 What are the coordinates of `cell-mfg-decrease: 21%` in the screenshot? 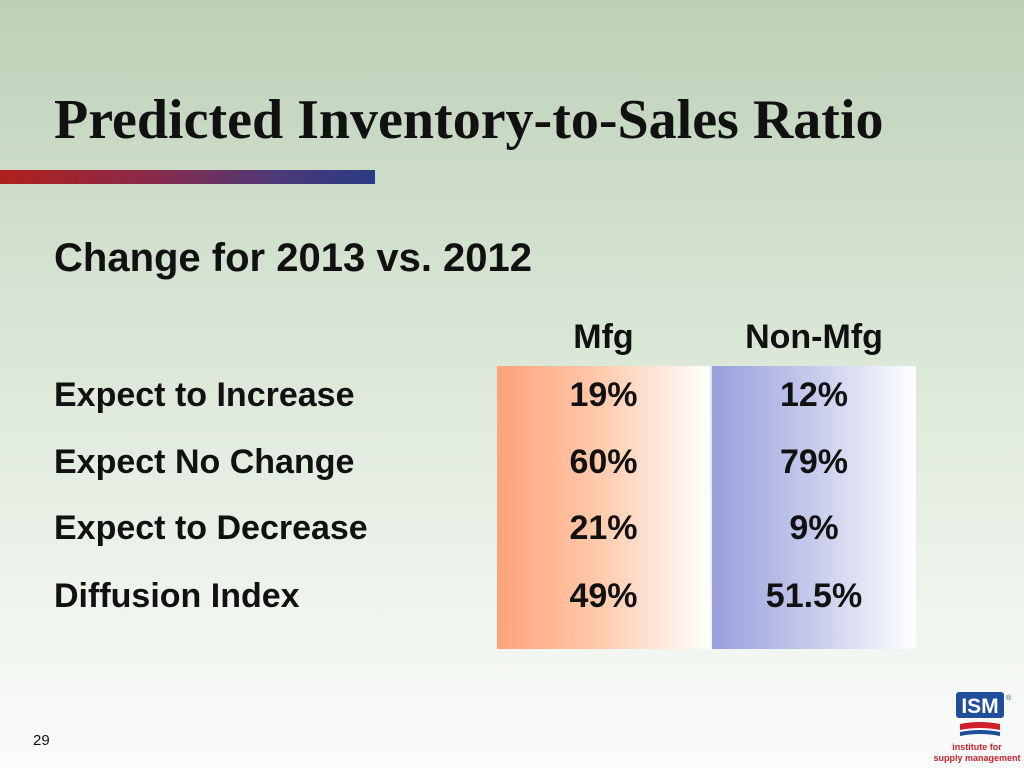 It's located at (603, 528).